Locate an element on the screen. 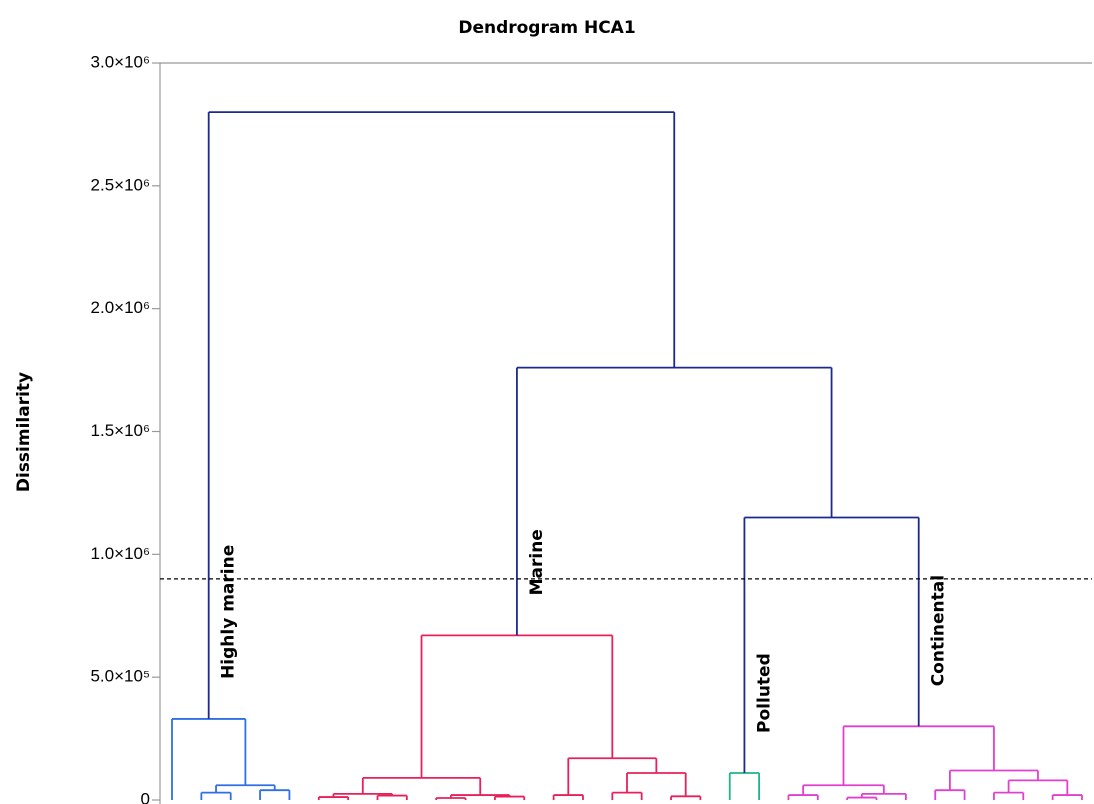 The width and height of the screenshot is (1094, 804). cluster-label: Continental is located at coordinates (939, 630).